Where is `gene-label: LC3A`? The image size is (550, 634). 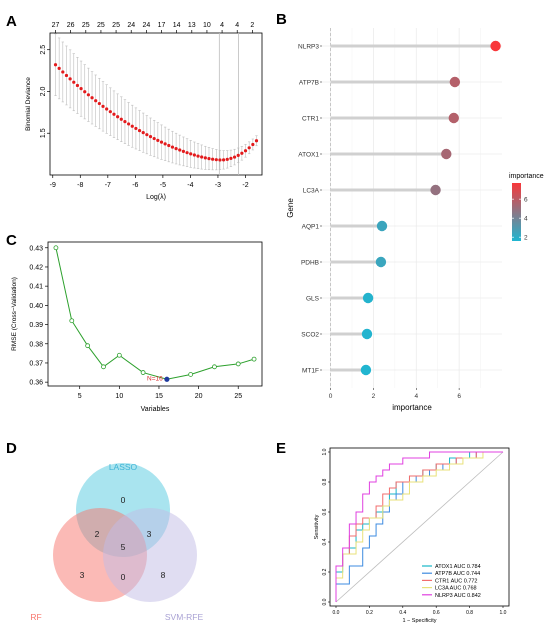 gene-label: LC3A is located at coordinates (311, 191).